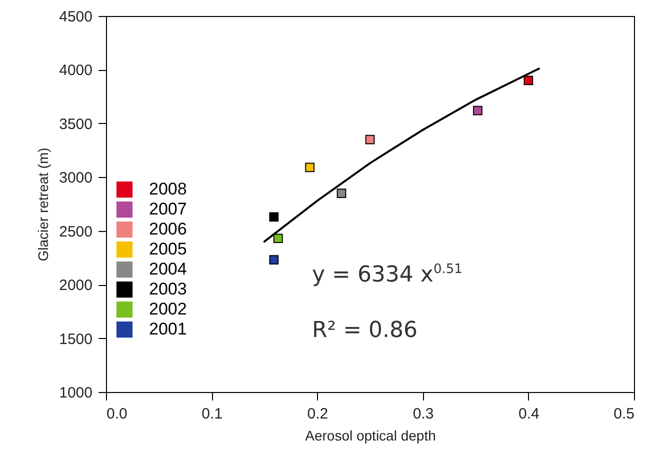 The image size is (654, 455). Describe the element at coordinates (423, 414) in the screenshot. I see `x-tick-label: 0.3` at that location.